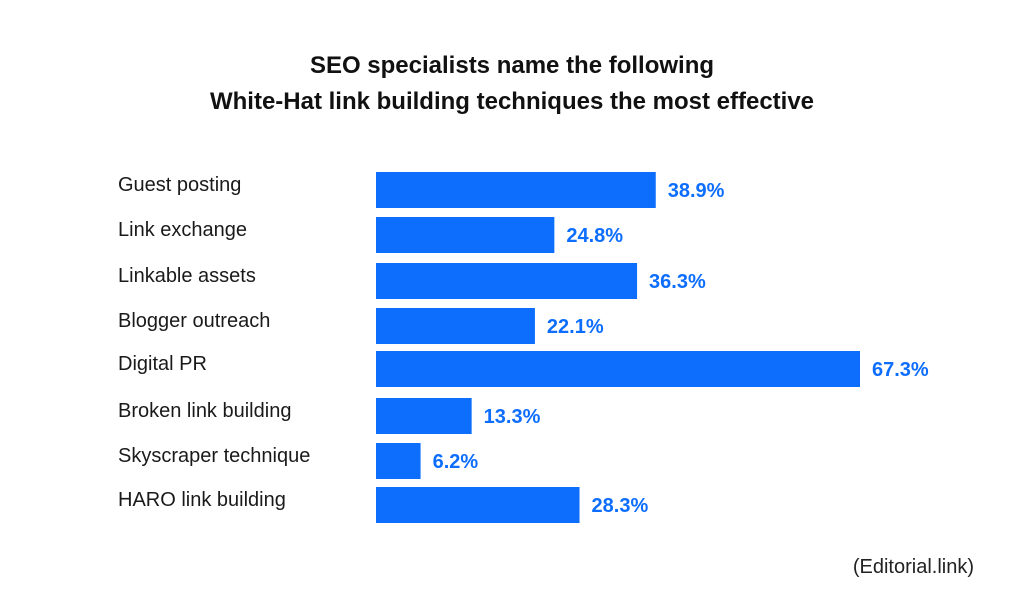  Describe the element at coordinates (162, 364) in the screenshot. I see `category-label-digital-pr: Digital PR` at that location.